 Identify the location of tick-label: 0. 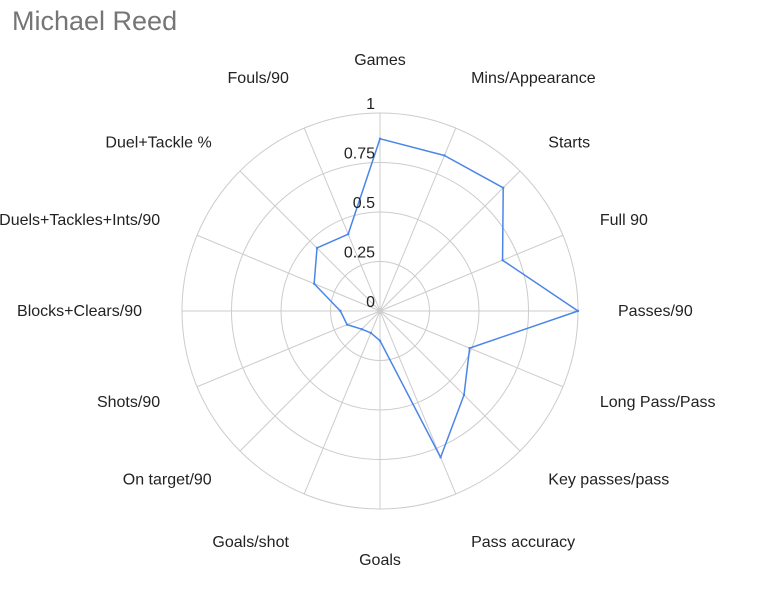
(370, 302).